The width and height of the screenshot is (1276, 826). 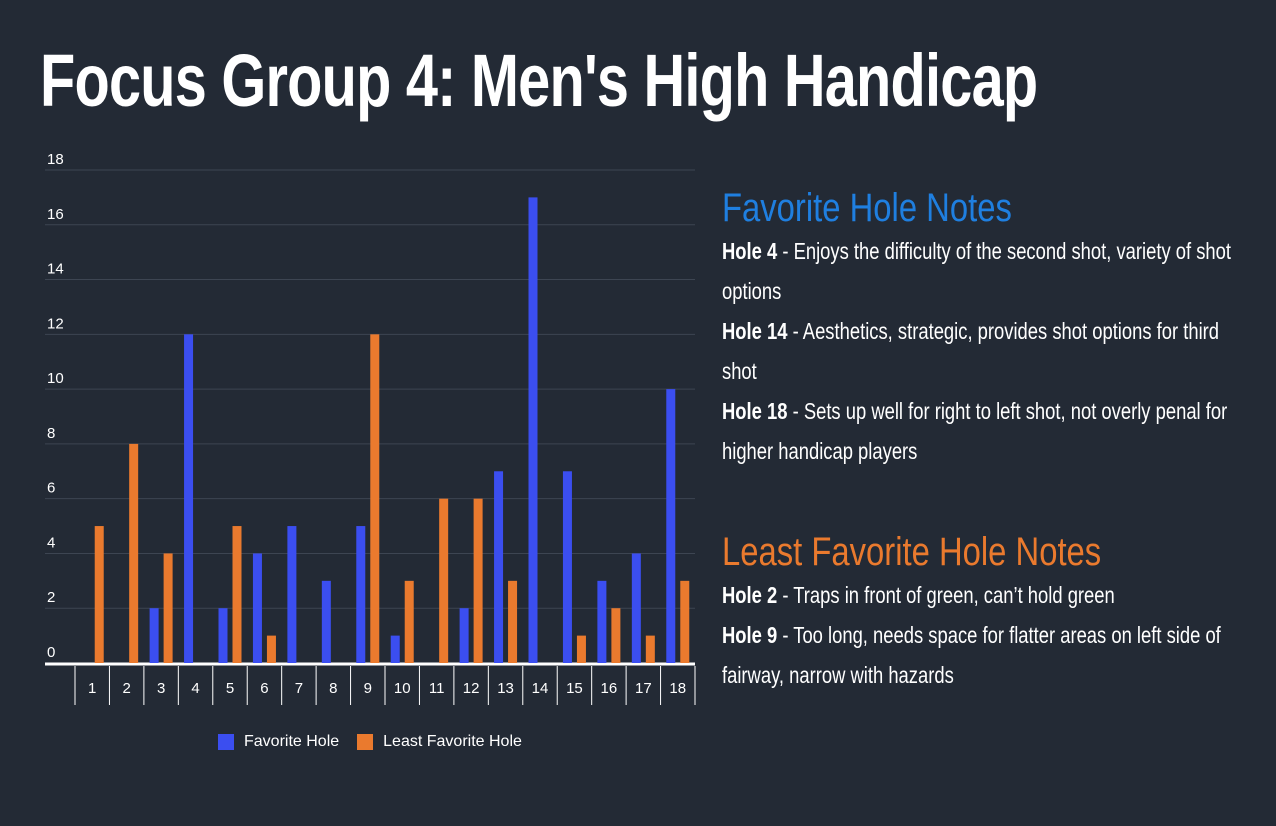 I want to click on note-hole: Hole 14, so click(x=755, y=331).